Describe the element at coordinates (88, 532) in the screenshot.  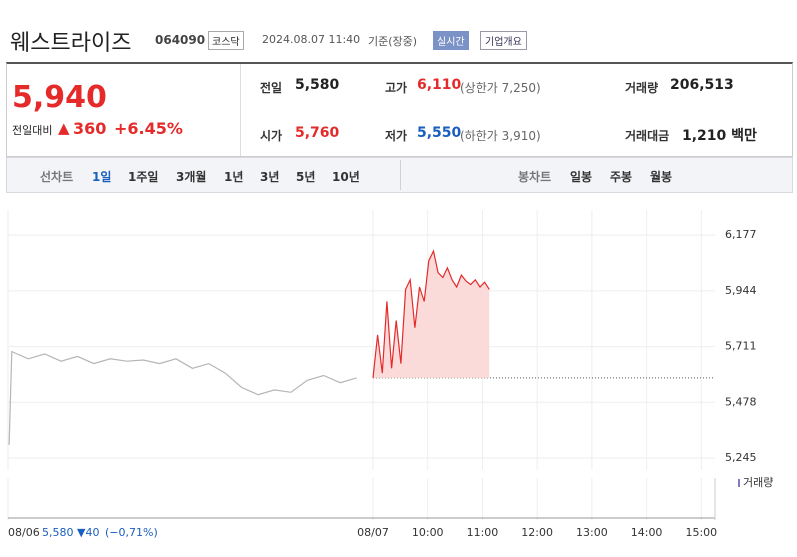
I see `footer-change: ▼40` at that location.